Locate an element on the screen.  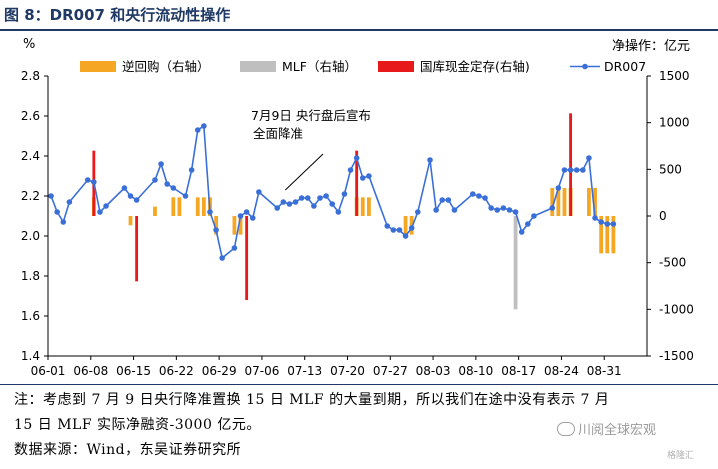
x-axis-tick-label: 07-27 is located at coordinates (390, 371).